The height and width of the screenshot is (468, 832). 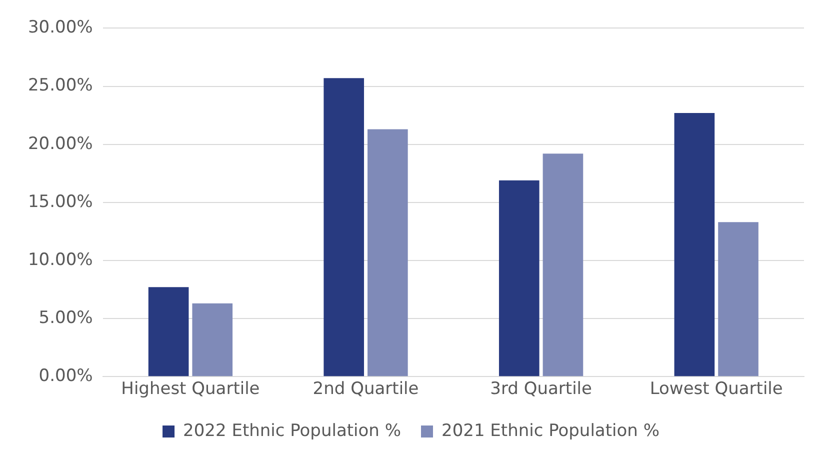 What do you see at coordinates (716, 389) in the screenshot?
I see `x-tick-label: Lowest Quartile` at bounding box center [716, 389].